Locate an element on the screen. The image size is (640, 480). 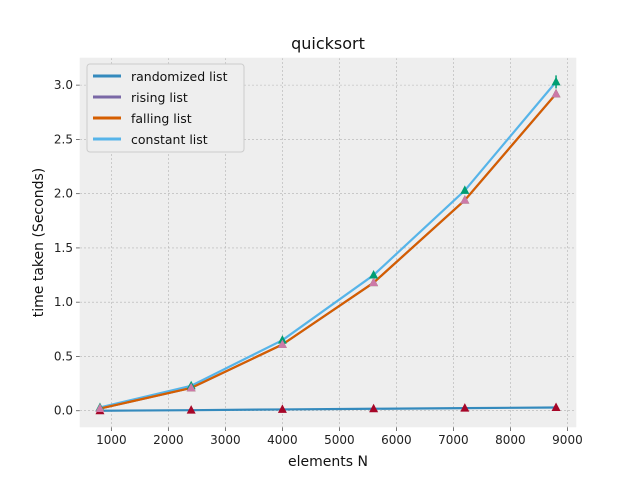
x-tick-label: 2000 is located at coordinates (168, 440).